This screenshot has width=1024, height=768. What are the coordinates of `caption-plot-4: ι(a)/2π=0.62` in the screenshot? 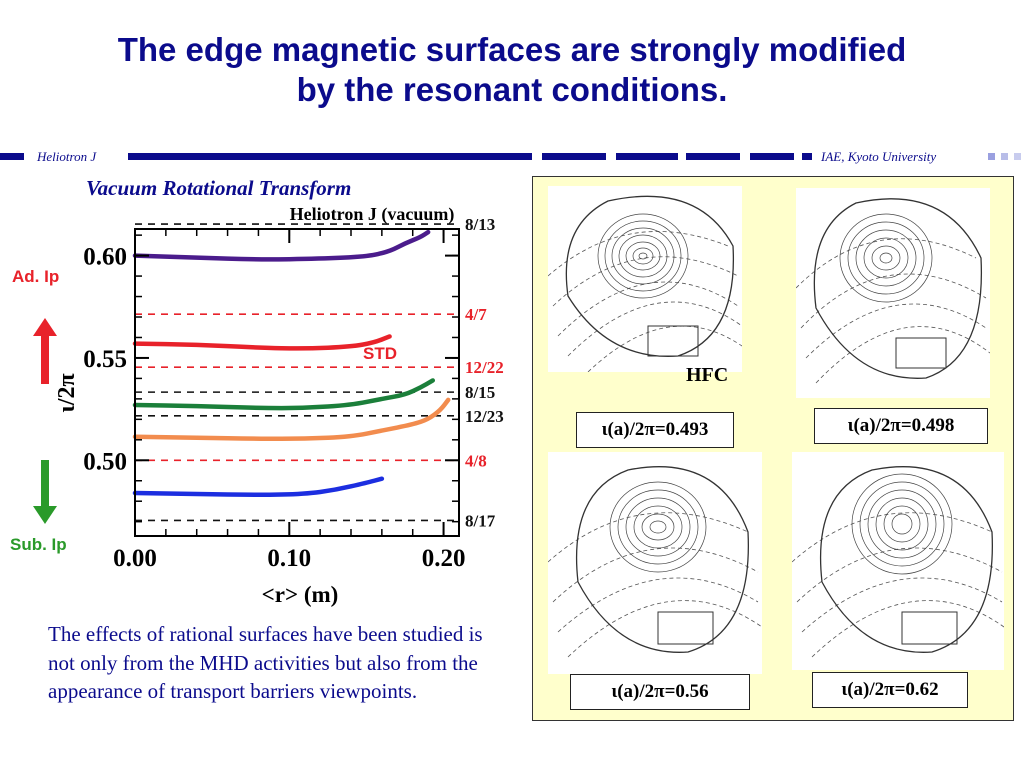 It's located at (890, 690).